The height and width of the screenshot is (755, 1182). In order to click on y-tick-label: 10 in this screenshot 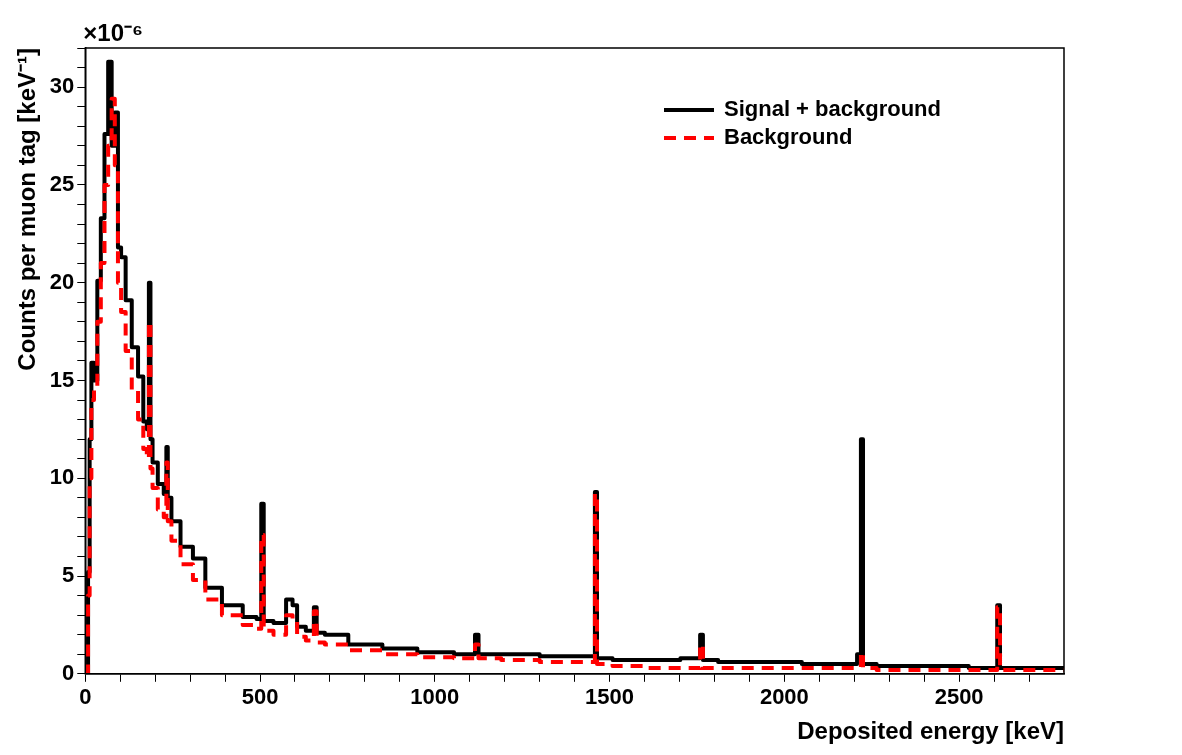, I will do `click(62, 477)`.